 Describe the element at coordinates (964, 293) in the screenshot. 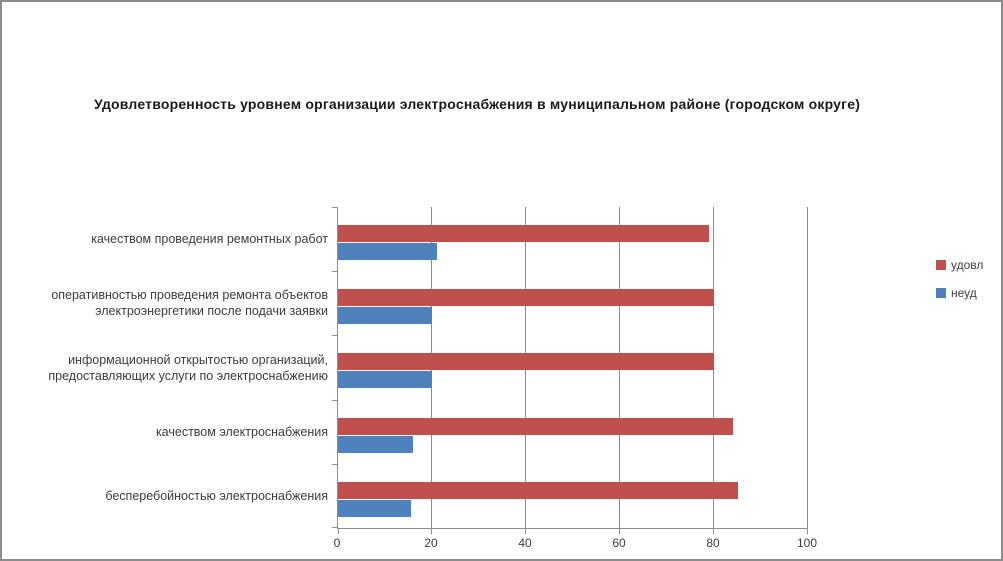

I see `legend-label-neud: неуд` at that location.